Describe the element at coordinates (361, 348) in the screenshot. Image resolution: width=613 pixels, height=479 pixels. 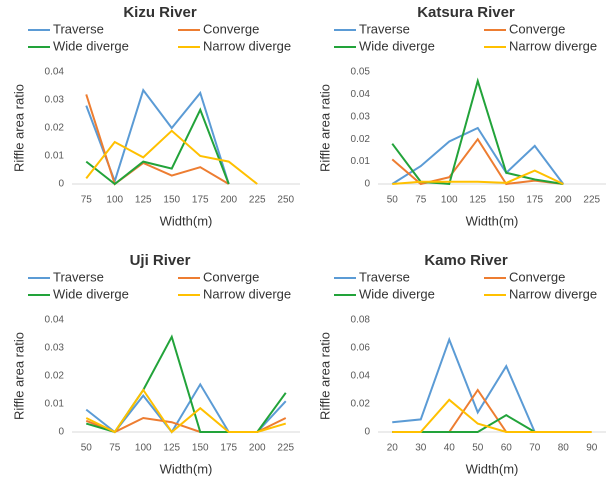
I see `y-tick-label: 0.06` at that location.